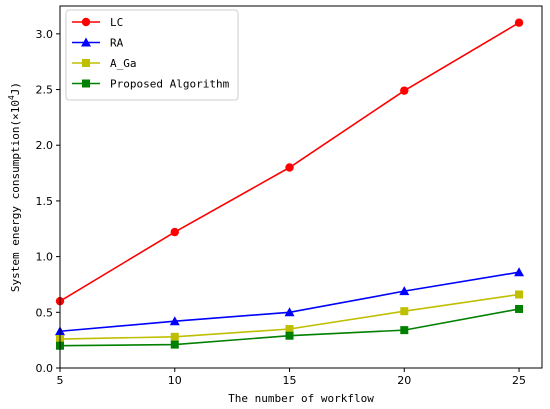 The image size is (550, 409). What do you see at coordinates (170, 84) in the screenshot?
I see `legend-label: Proposed Algorithm` at bounding box center [170, 84].